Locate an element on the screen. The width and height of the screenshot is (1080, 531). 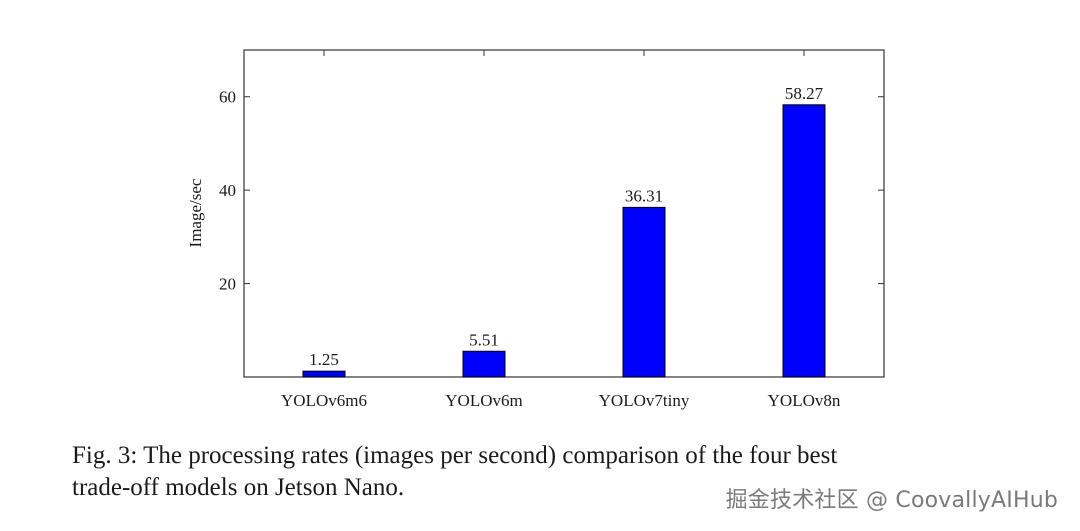
y-tick-label: 60 is located at coordinates (227, 97).